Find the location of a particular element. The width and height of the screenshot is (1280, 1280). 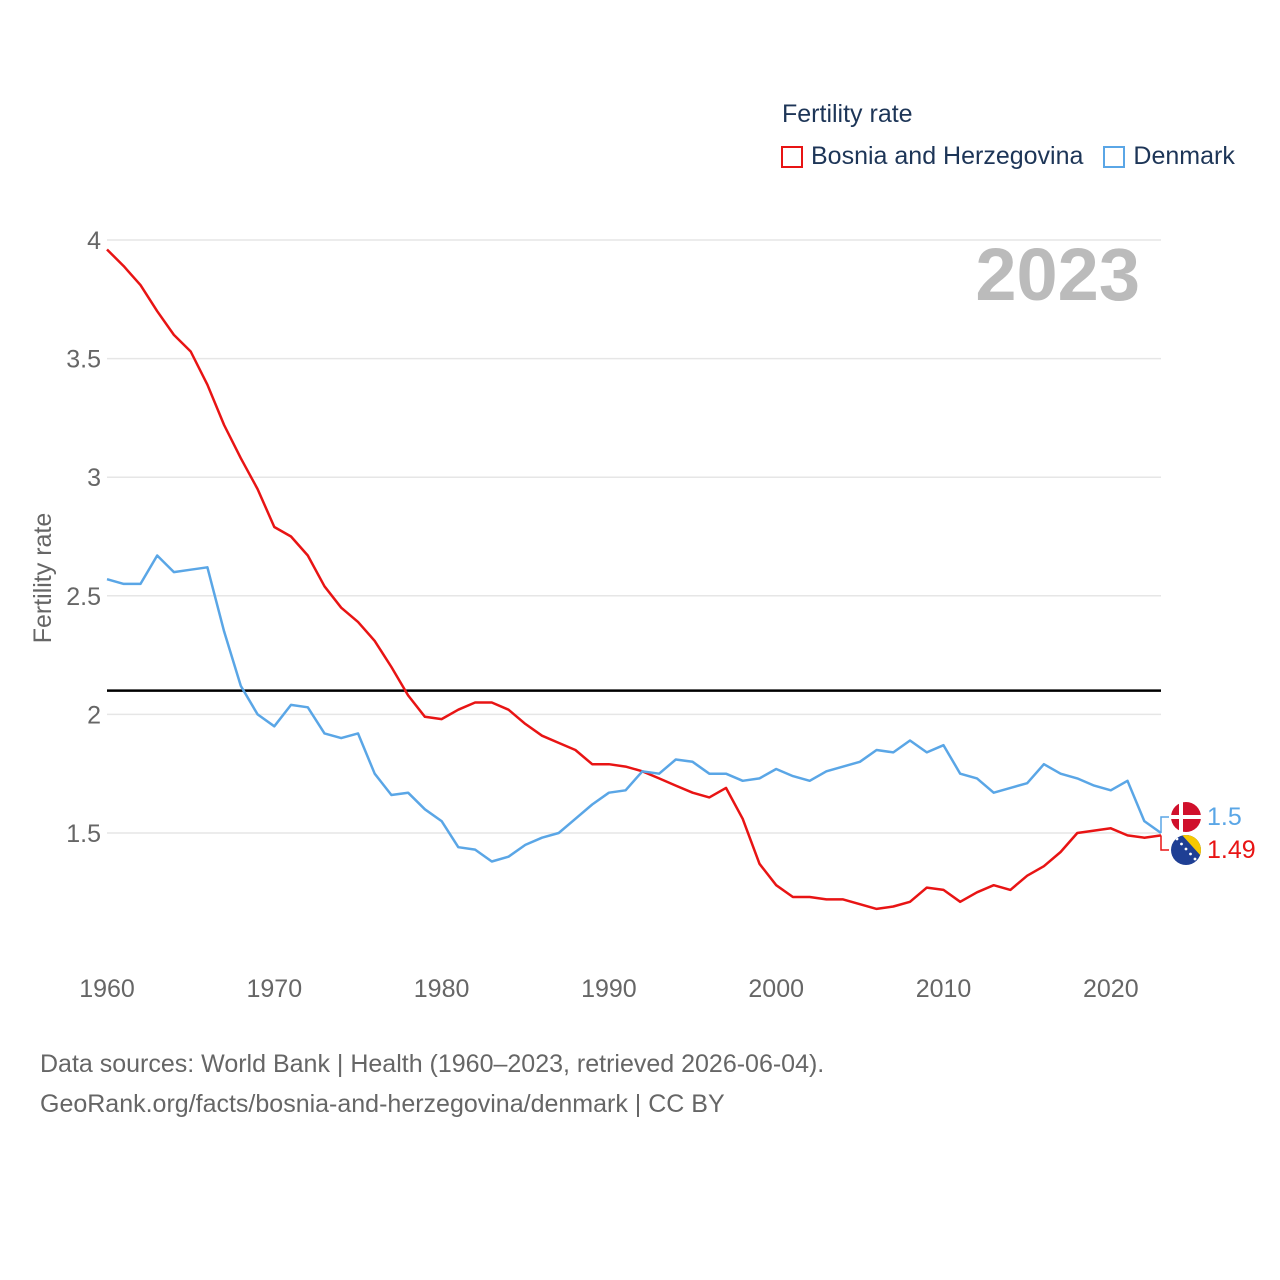

denmark-end-value: 1.5 is located at coordinates (1224, 817).